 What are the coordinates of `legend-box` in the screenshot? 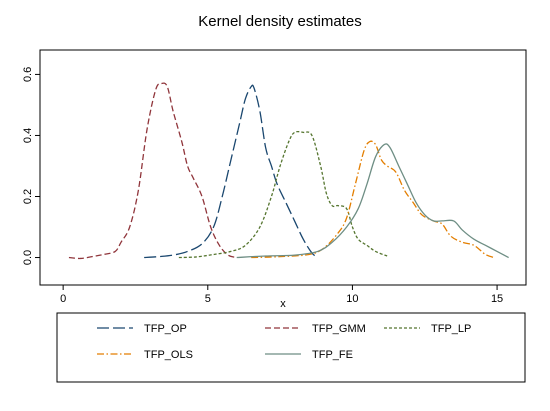 It's located at (291, 347).